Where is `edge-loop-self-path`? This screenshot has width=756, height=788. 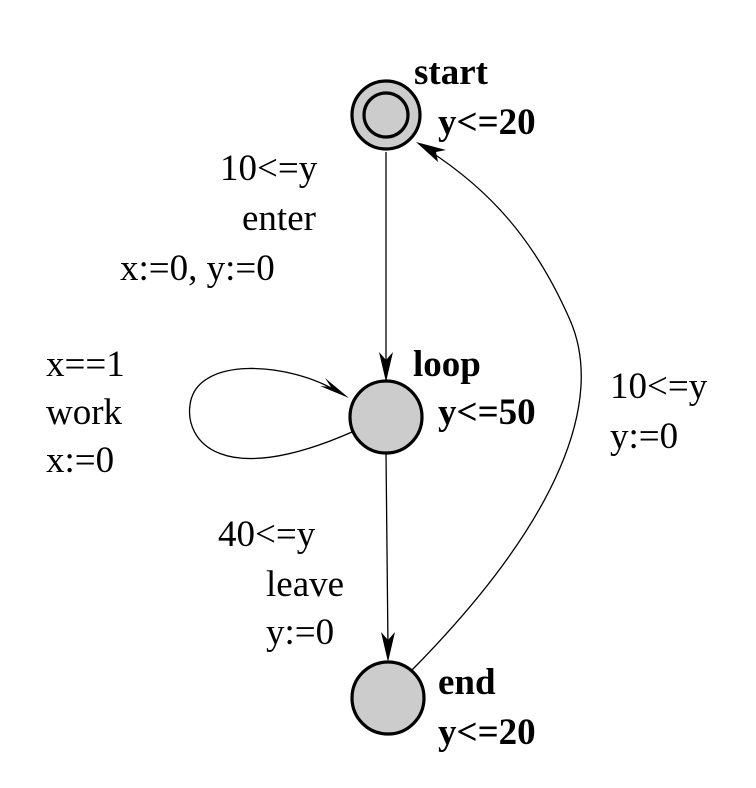 edge-loop-self-path is located at coordinates (270, 413).